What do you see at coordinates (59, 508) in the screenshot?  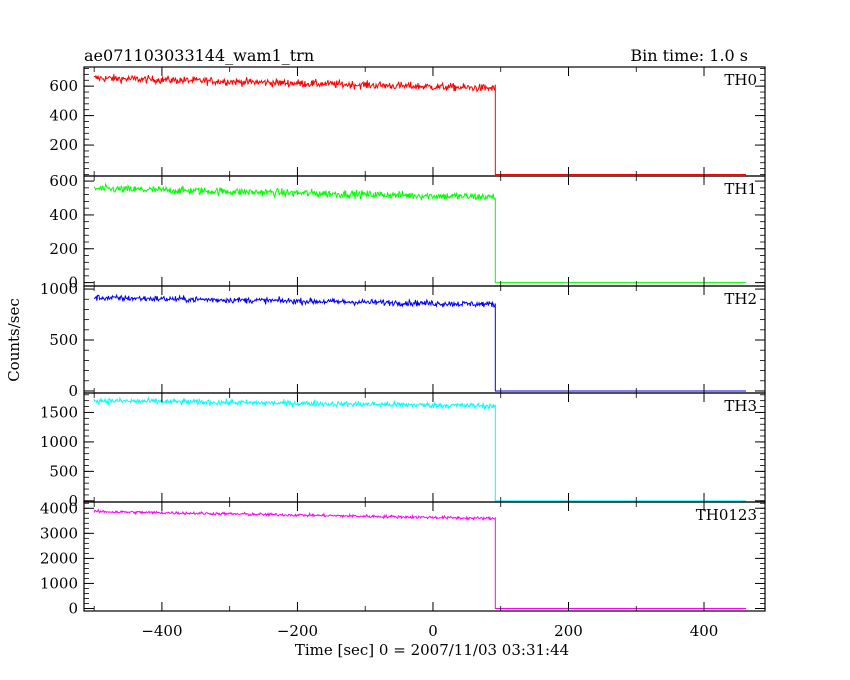 I see `y-tick-label: 4000` at bounding box center [59, 508].